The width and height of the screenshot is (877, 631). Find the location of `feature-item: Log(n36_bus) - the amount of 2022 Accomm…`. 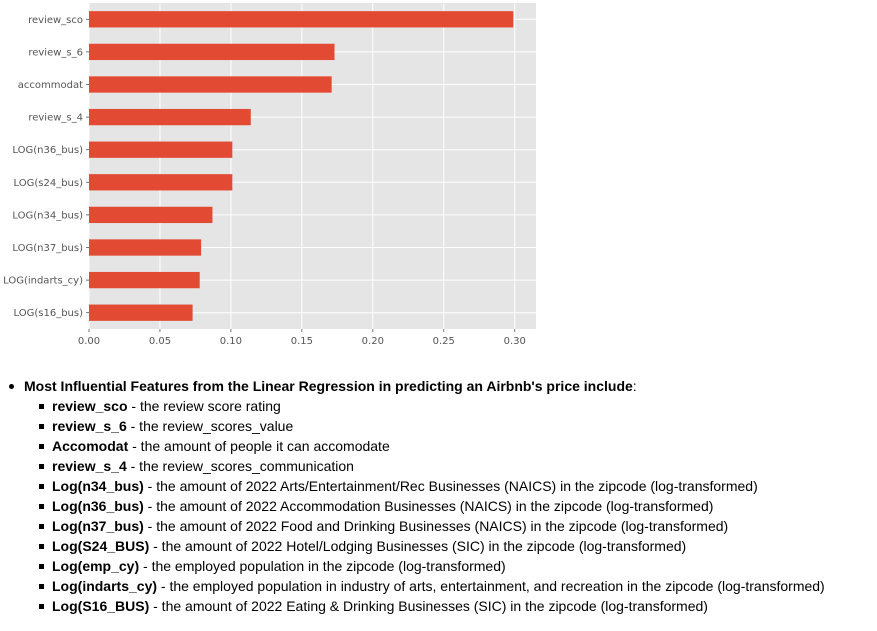

feature-item: Log(n36_bus) - the amount of 2022 Accomm… is located at coordinates (458, 506).